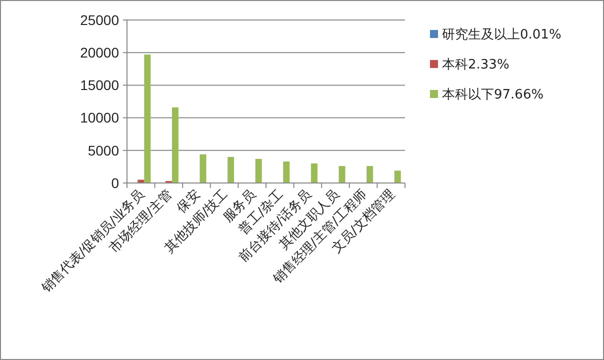 This screenshot has width=604, height=360. What do you see at coordinates (100, 52) in the screenshot?
I see `y-tick-label: 20000` at bounding box center [100, 52].